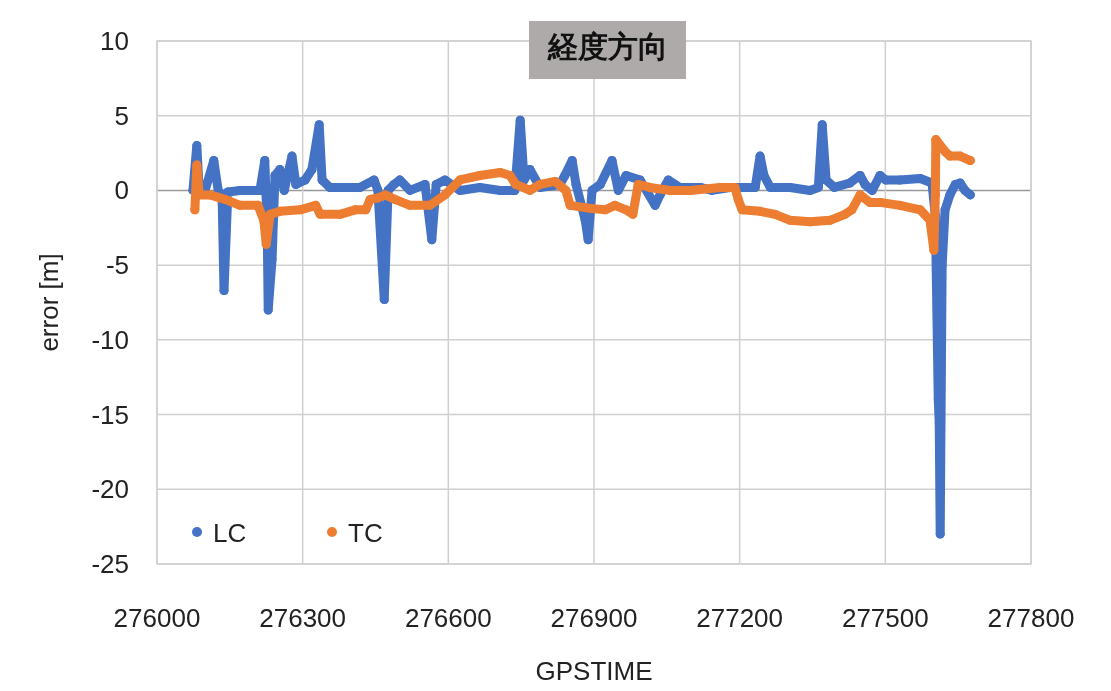 The image size is (1111, 691). What do you see at coordinates (49, 302) in the screenshot?
I see `y-axis-title: error [m]` at bounding box center [49, 302].